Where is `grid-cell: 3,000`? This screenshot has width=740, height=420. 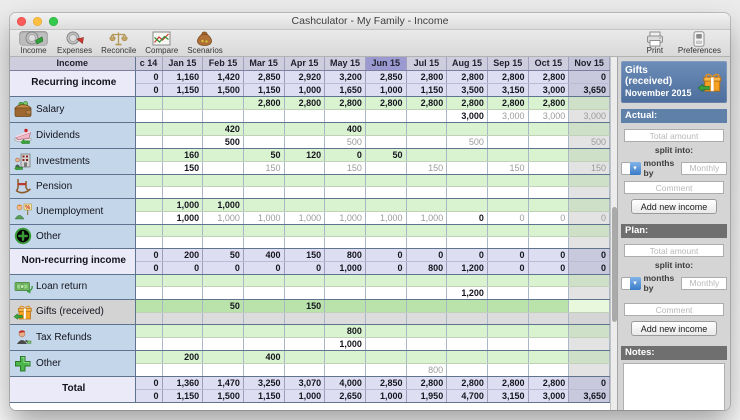 grid-cell: 3,000 is located at coordinates (508, 116).